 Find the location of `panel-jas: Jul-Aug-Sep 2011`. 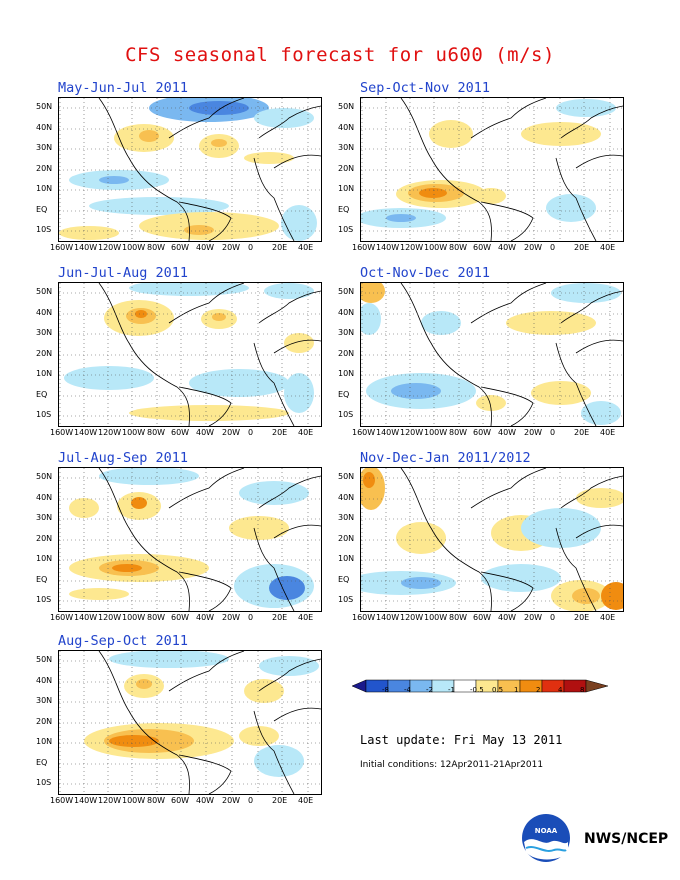

panel-jas: Jul-Aug-Sep 2011 is located at coordinates (203, 537).